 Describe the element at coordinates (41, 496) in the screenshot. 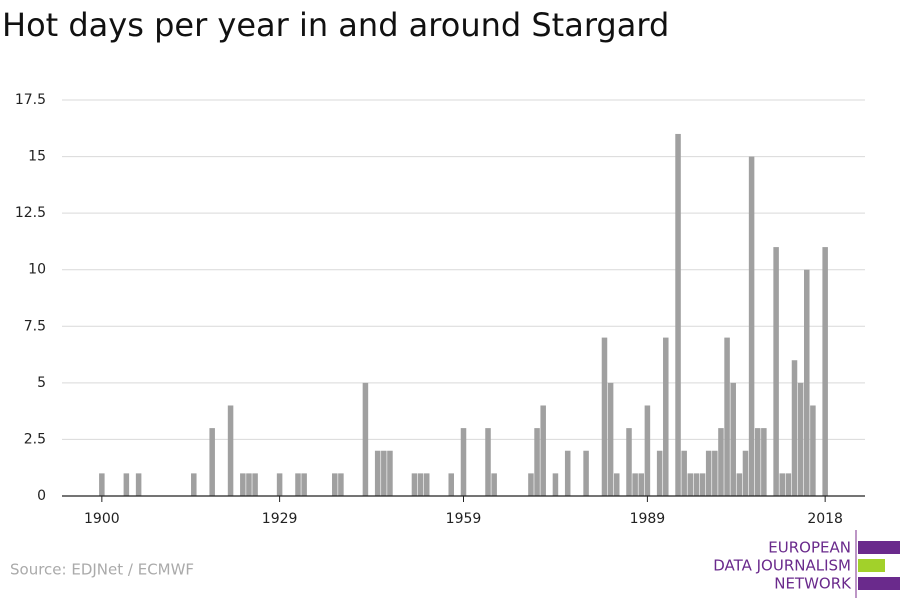

I see `y-tick-label: 0` at that location.